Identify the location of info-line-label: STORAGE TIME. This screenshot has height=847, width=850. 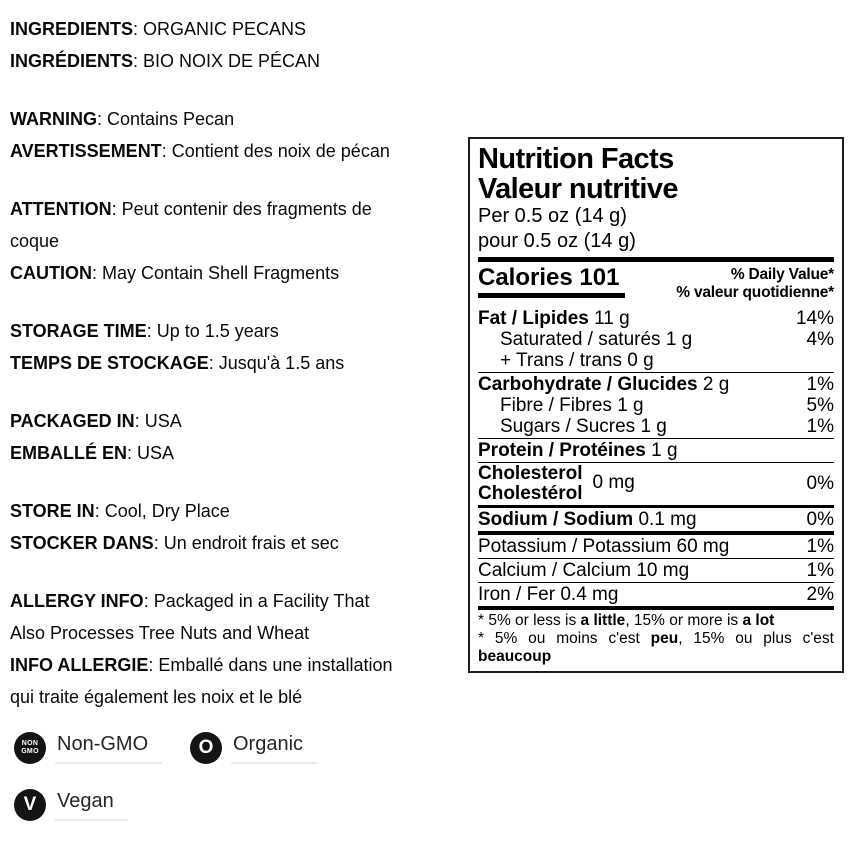
(78, 331).